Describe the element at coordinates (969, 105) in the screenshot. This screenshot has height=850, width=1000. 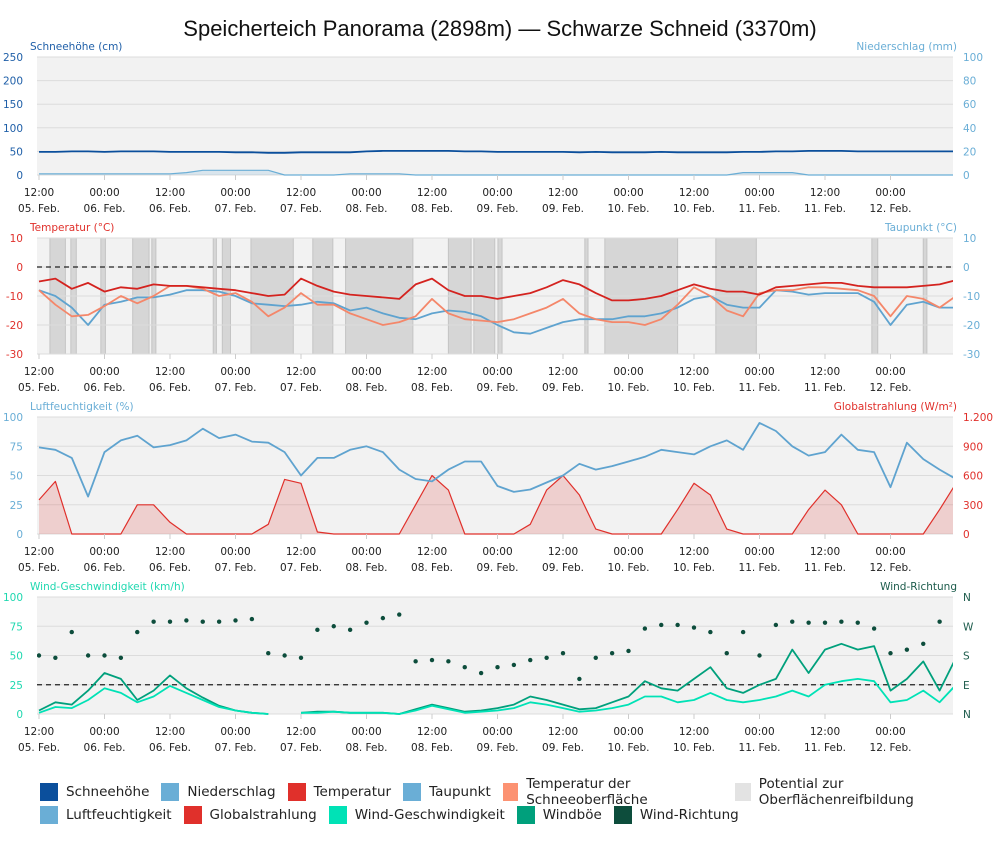
I see `y-right-tick-label: 60` at that location.